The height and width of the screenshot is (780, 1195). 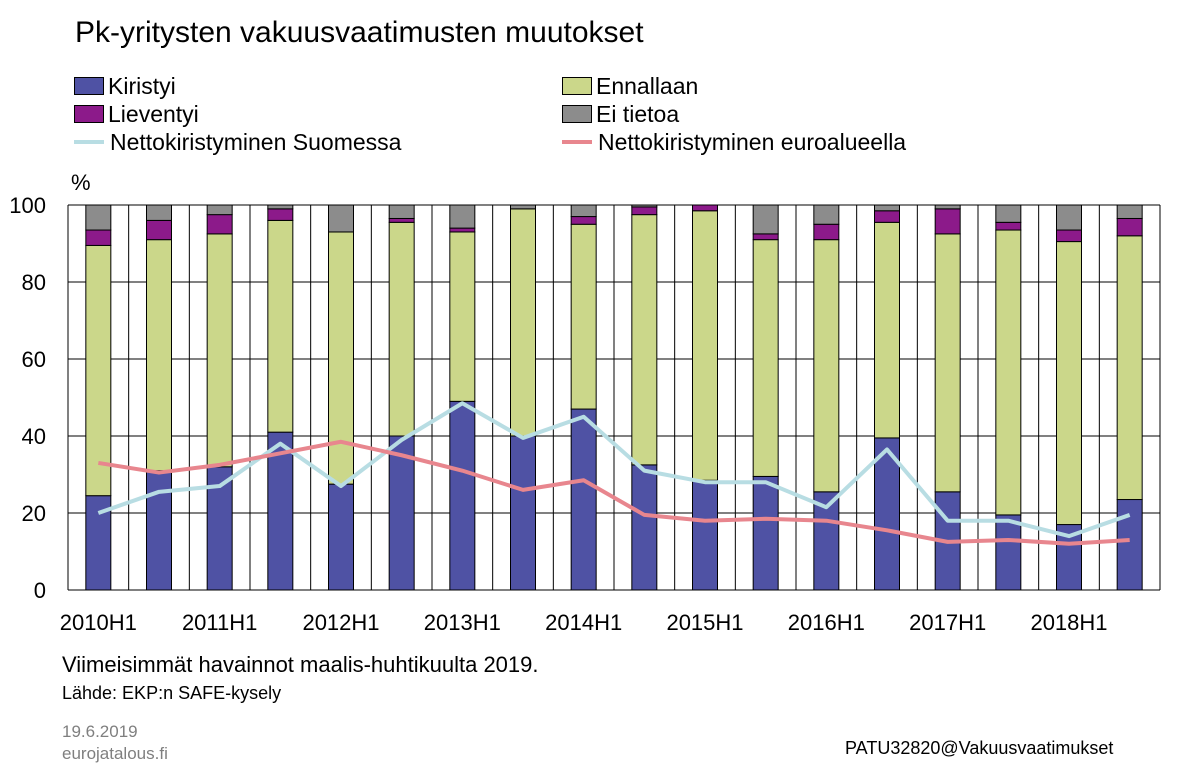 I want to click on note-source: Lähde: EKP:n SAFE-kysely, so click(x=172, y=693).